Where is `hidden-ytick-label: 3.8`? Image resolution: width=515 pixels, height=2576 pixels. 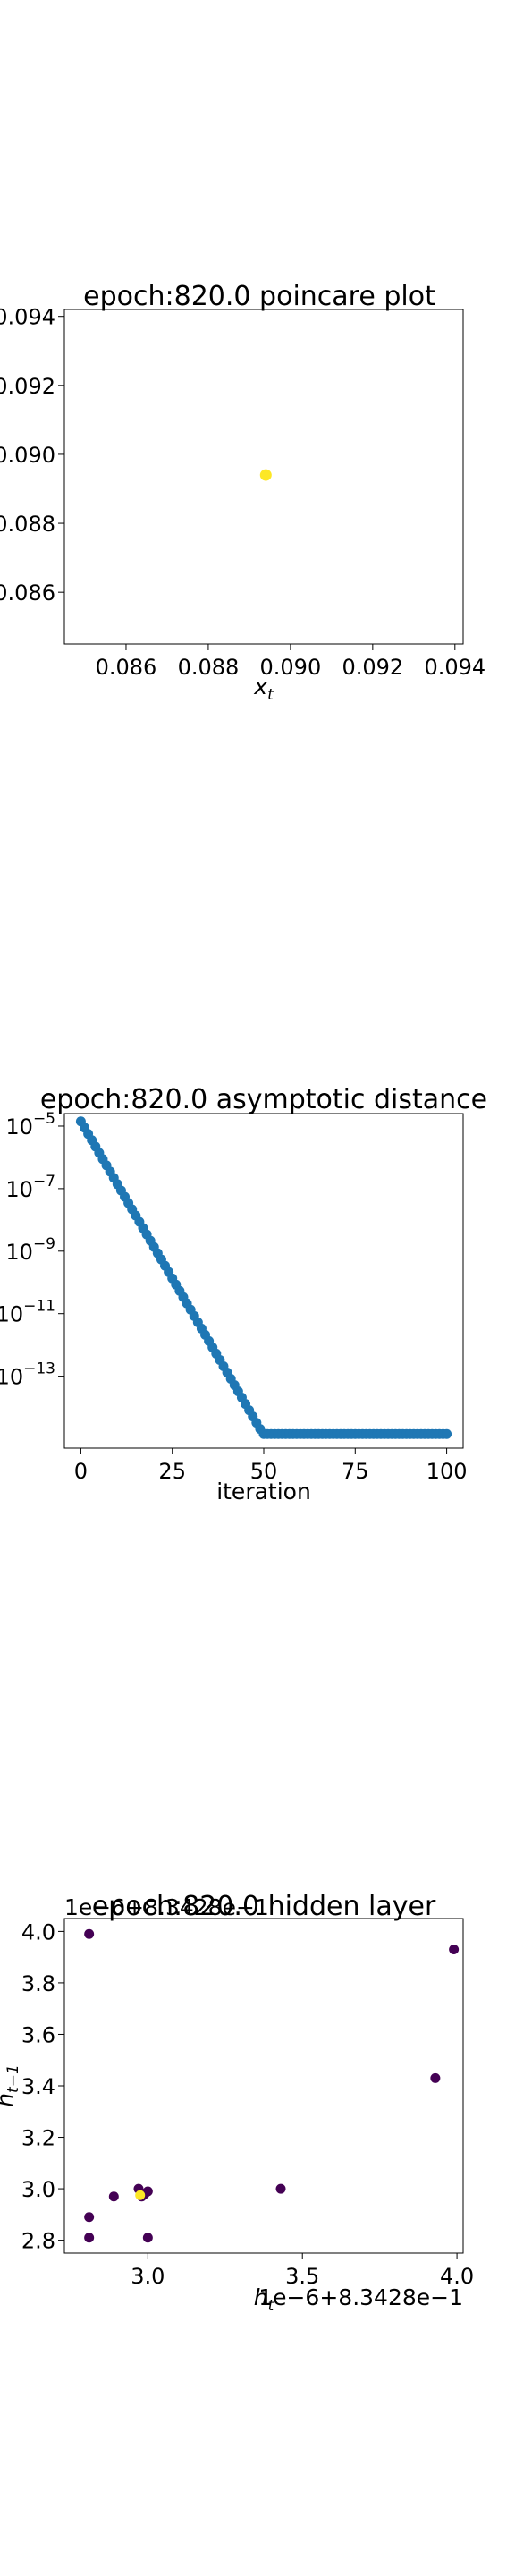
hidden-ytick-label: 3.8 is located at coordinates (38, 1983).